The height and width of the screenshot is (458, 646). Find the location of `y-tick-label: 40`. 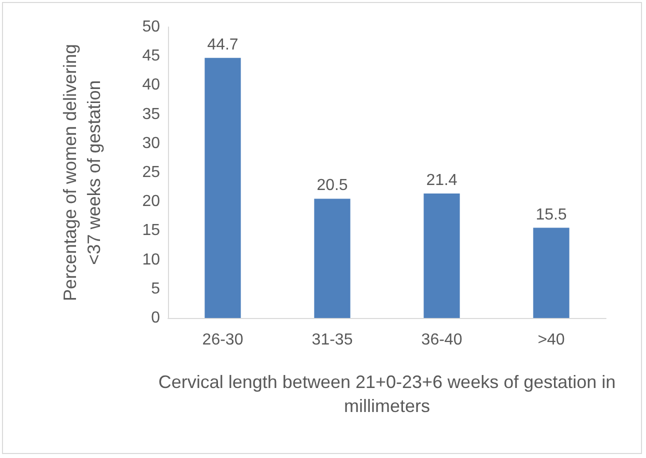

y-tick-label: 40 is located at coordinates (151, 85).